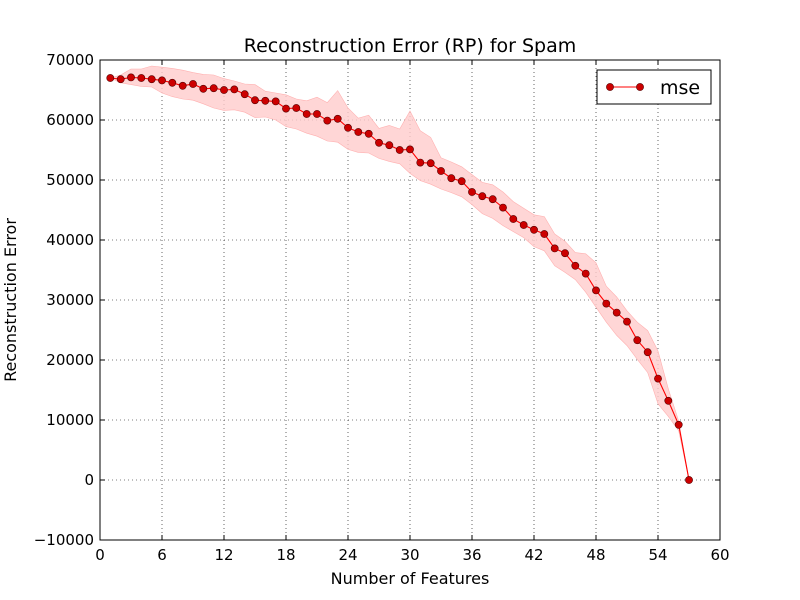  I want to click on y-tick-label: 0, so click(89, 480).